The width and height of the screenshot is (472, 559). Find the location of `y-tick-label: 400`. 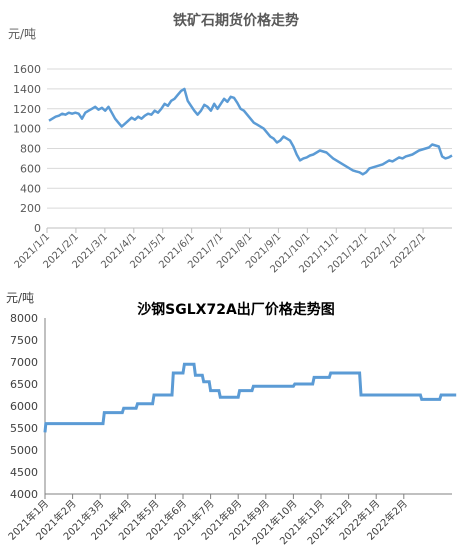

y-tick-label: 400 is located at coordinates (30, 188).